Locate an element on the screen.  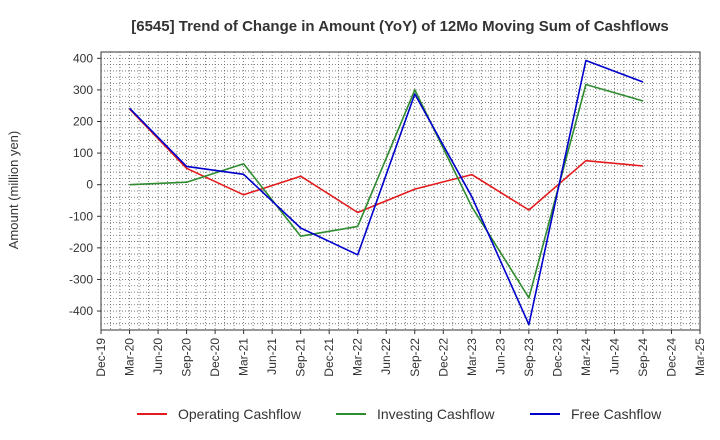
x-tick-label: Jun-22 is located at coordinates (386, 356).